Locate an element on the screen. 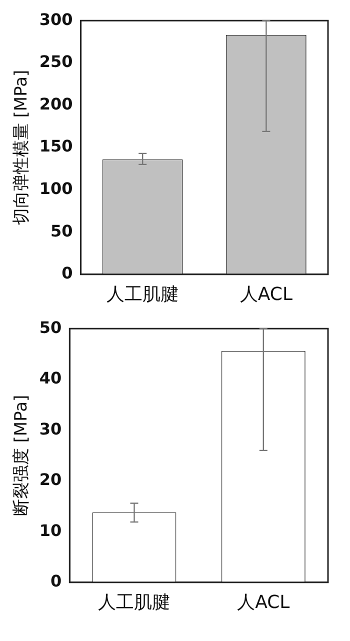 The height and width of the screenshot is (641, 350). y-tick-label: 30 is located at coordinates (50, 428).